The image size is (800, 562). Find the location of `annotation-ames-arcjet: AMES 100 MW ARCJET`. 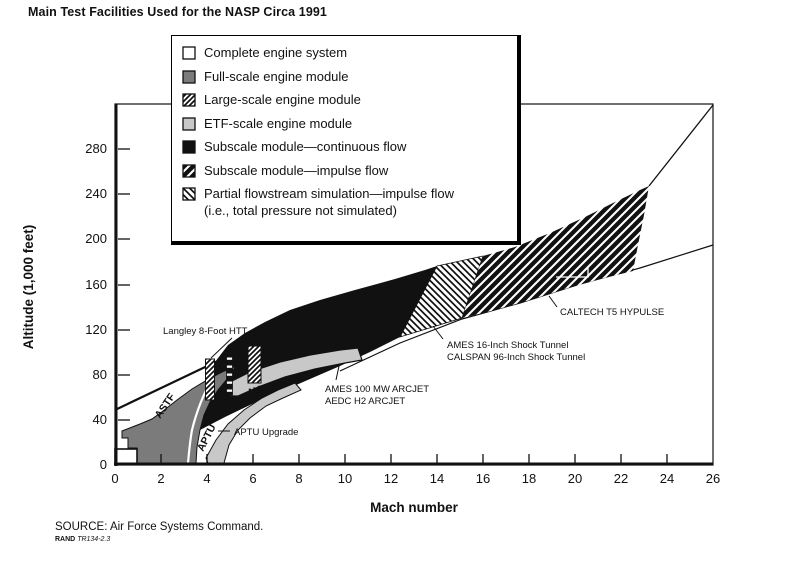

annotation-ames-arcjet: AMES 100 MW ARCJET is located at coordinates (377, 389).